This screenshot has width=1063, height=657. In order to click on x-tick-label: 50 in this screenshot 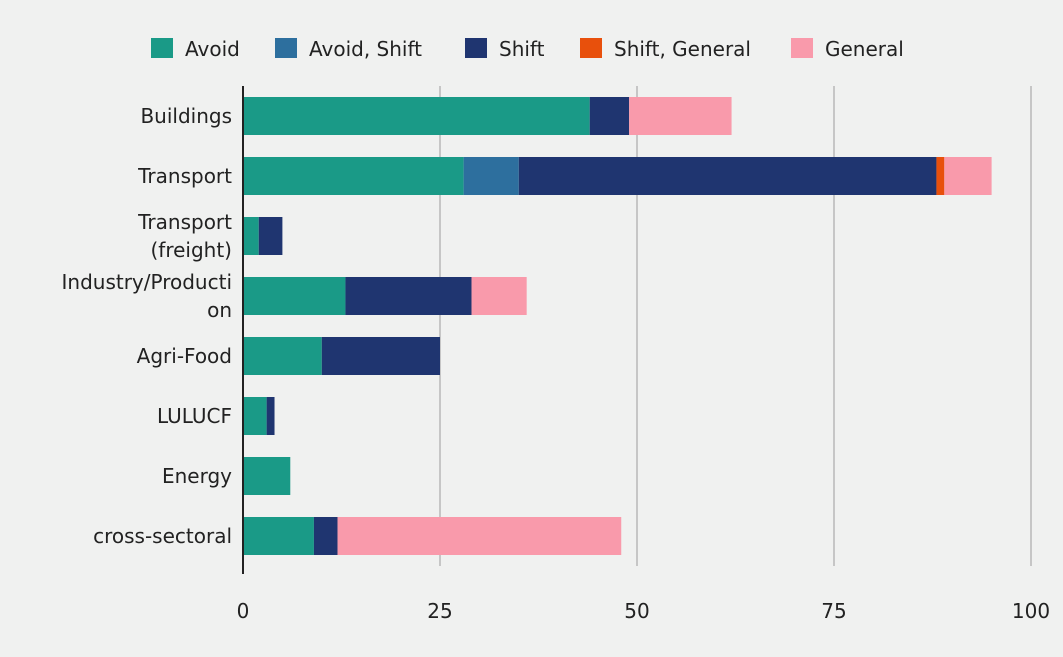, I will do `click(636, 611)`.